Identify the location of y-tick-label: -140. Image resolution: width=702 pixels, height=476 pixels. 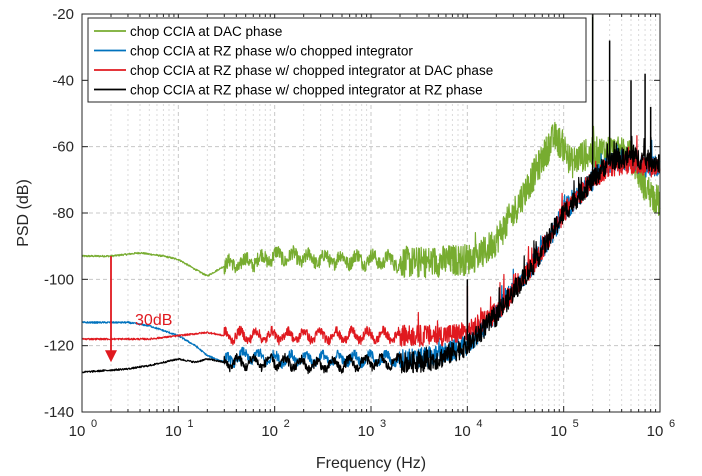
(59, 412).